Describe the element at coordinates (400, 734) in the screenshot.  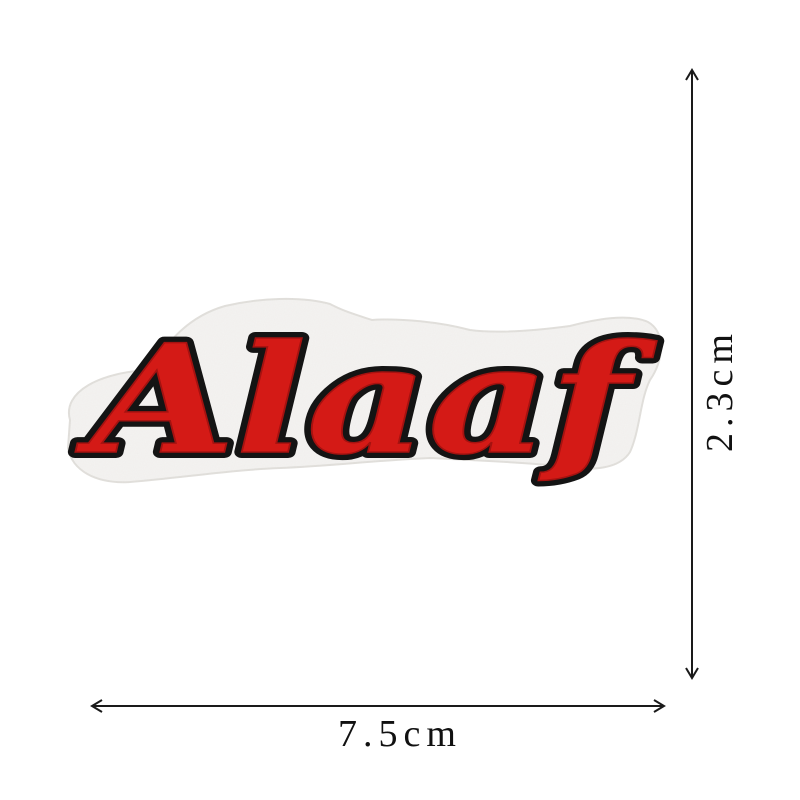
I see `width-label: 7.5cm` at that location.